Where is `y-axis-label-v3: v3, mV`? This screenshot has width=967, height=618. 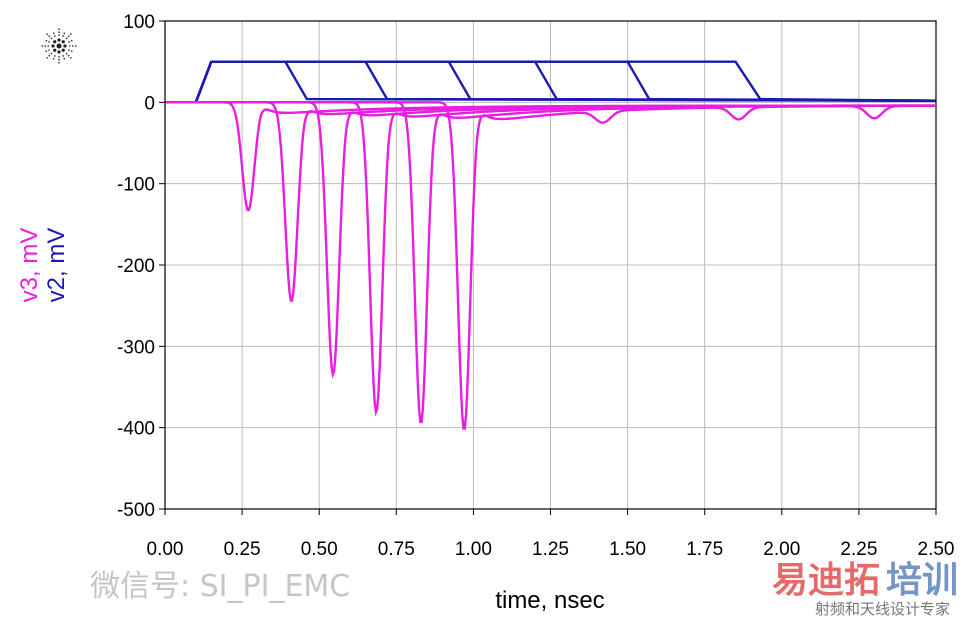 y-axis-label-v3: v3, mV is located at coordinates (29, 265).